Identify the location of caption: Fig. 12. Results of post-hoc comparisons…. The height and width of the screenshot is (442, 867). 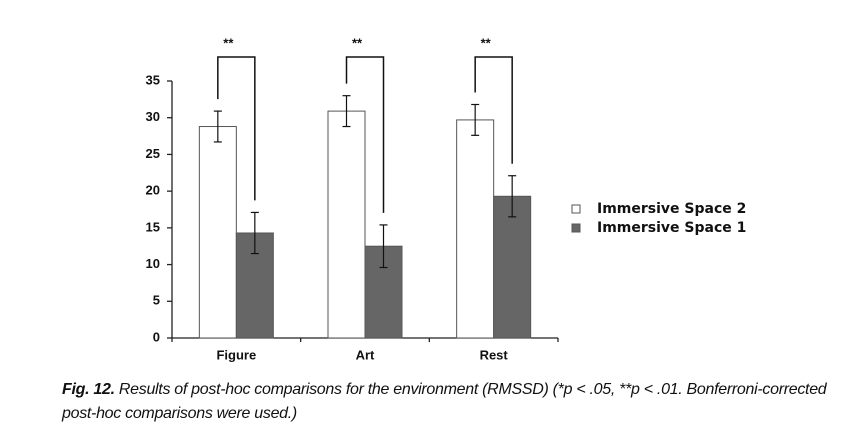
(457, 402).